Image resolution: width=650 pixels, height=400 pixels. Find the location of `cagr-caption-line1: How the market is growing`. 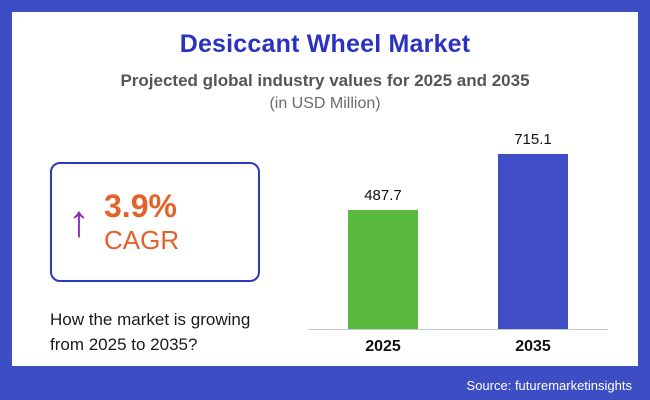

cagr-caption-line1: How the market is growing is located at coordinates (150, 319).